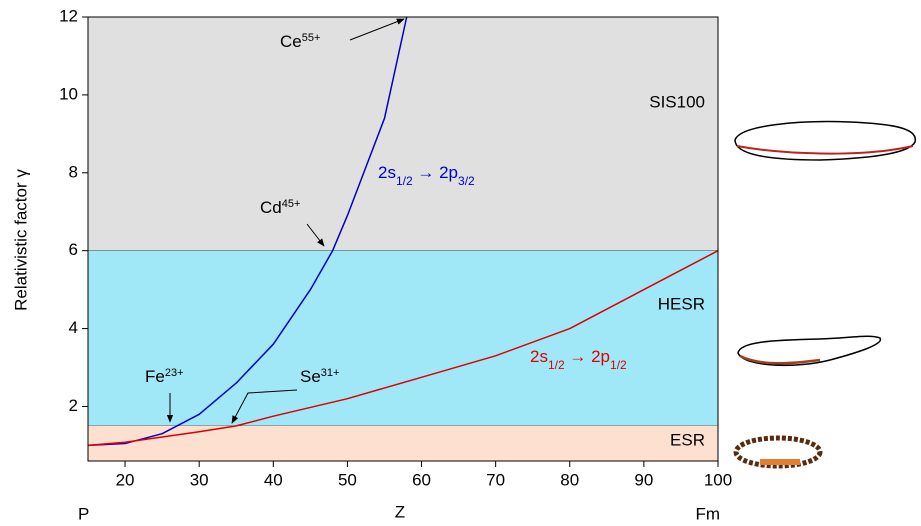 This screenshot has width=921, height=526. I want to click on x-end-label: P, so click(83, 513).